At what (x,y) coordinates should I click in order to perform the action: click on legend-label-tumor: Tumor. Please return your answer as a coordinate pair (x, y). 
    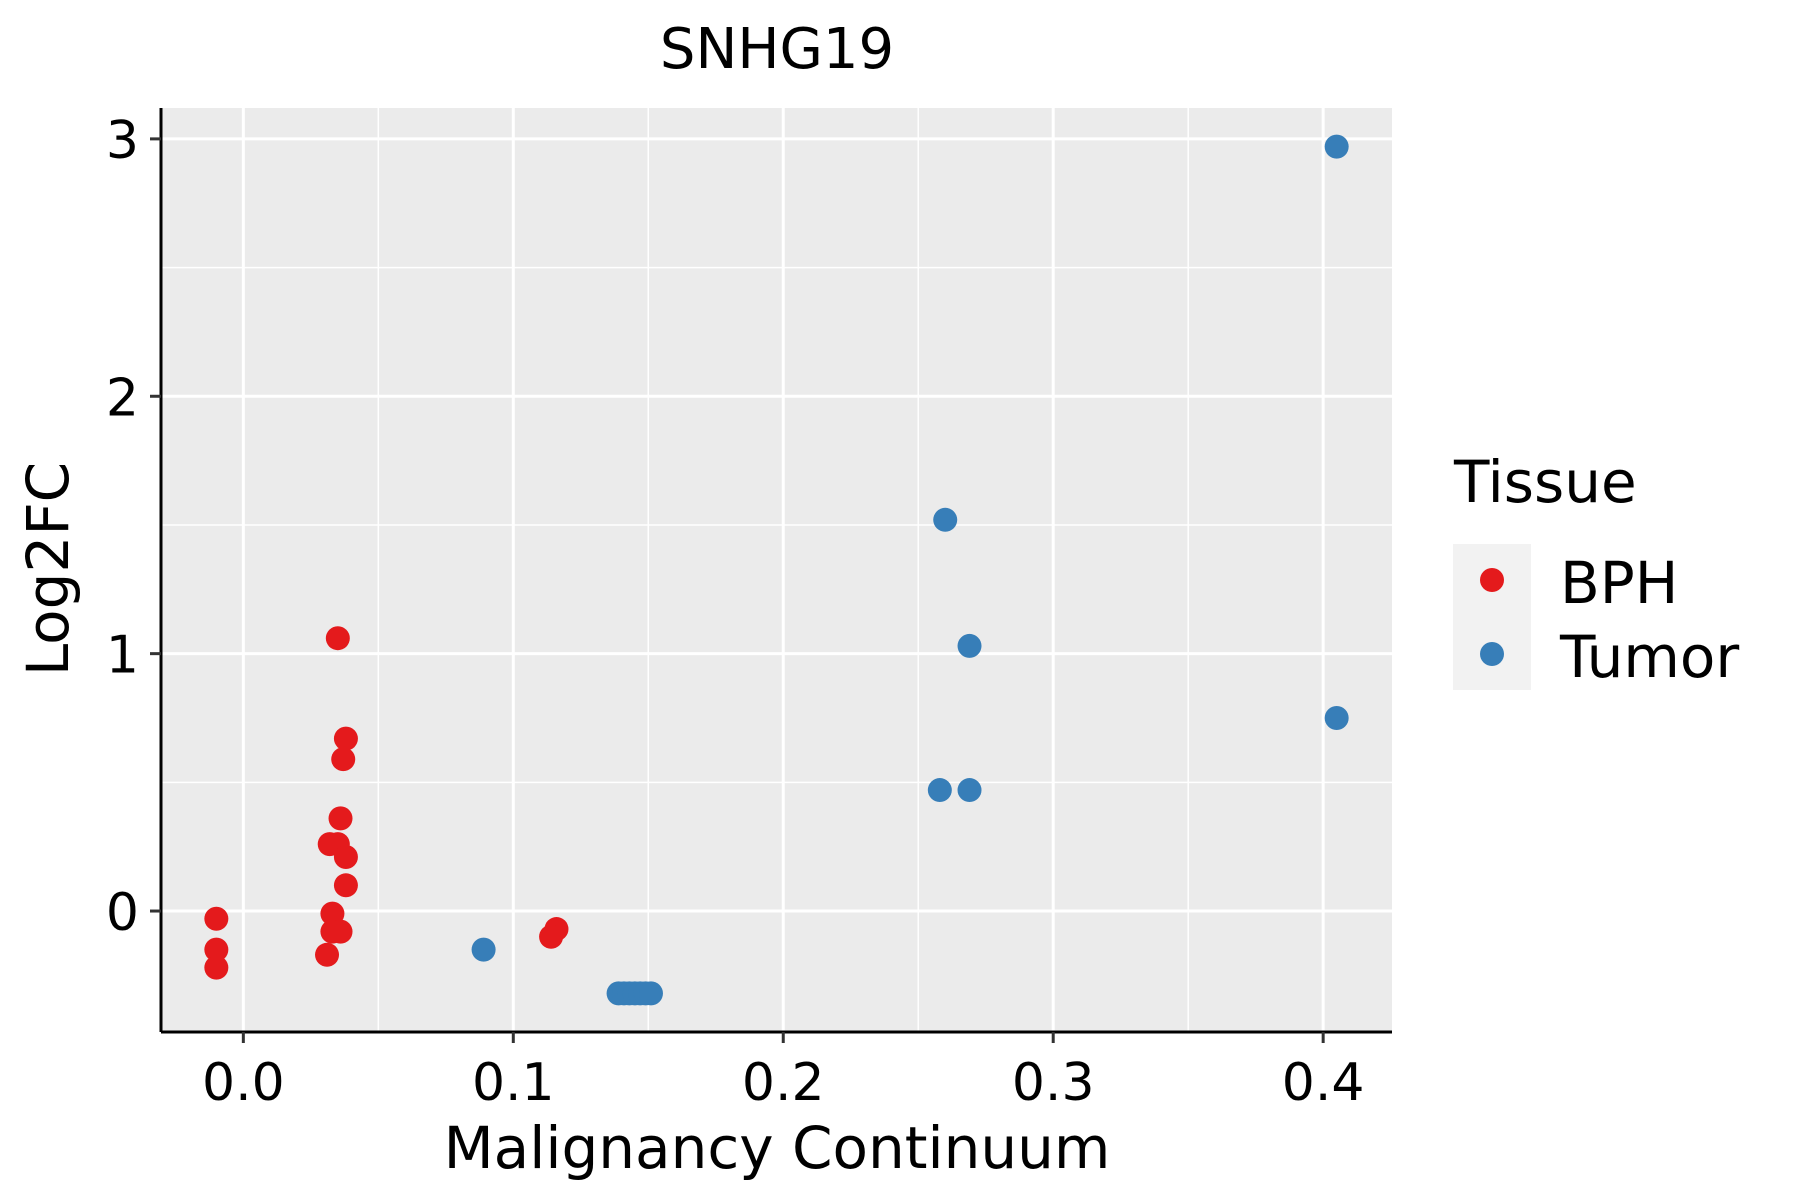
    Looking at the image, I should click on (1649, 657).